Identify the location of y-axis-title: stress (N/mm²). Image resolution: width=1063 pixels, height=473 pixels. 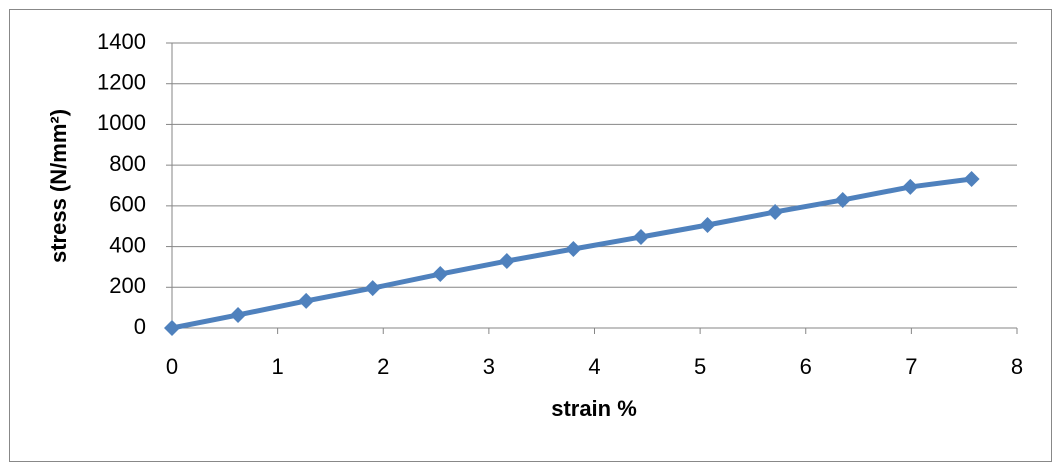
(58, 186).